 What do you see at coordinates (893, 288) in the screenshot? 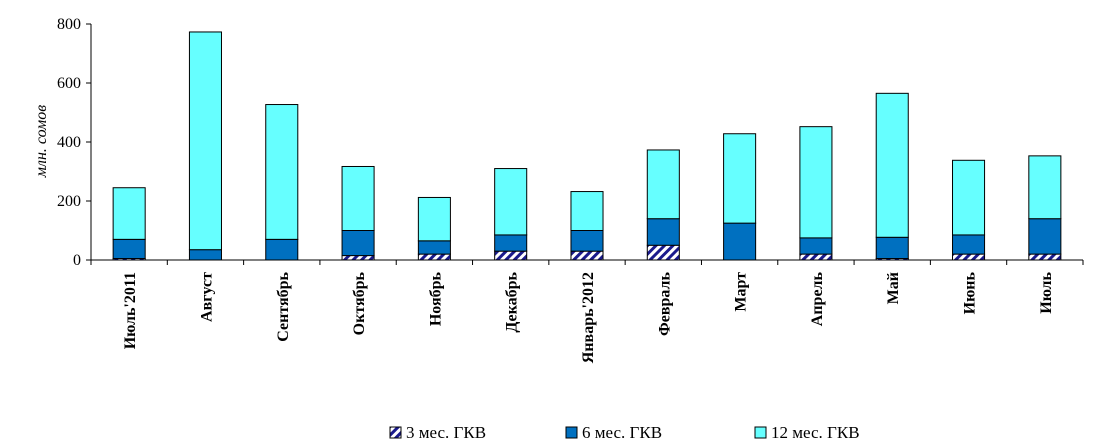
I see `x-tick-label: Май` at bounding box center [893, 288].